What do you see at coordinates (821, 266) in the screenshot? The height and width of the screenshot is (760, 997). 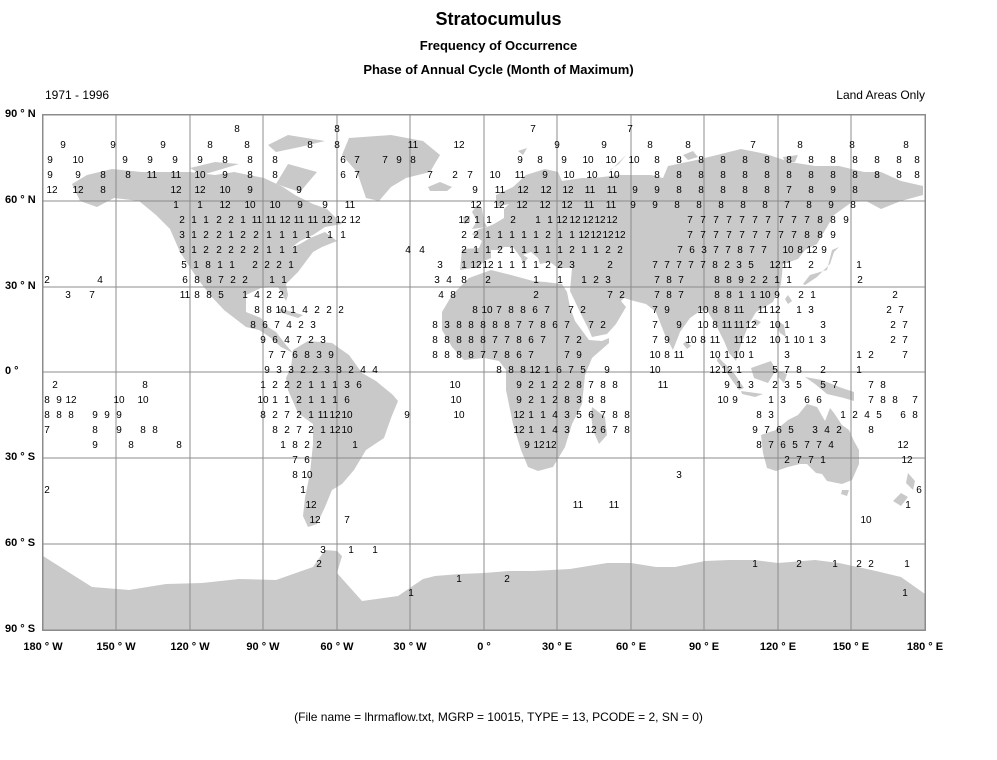 I see `land-japan` at bounding box center [821, 266].